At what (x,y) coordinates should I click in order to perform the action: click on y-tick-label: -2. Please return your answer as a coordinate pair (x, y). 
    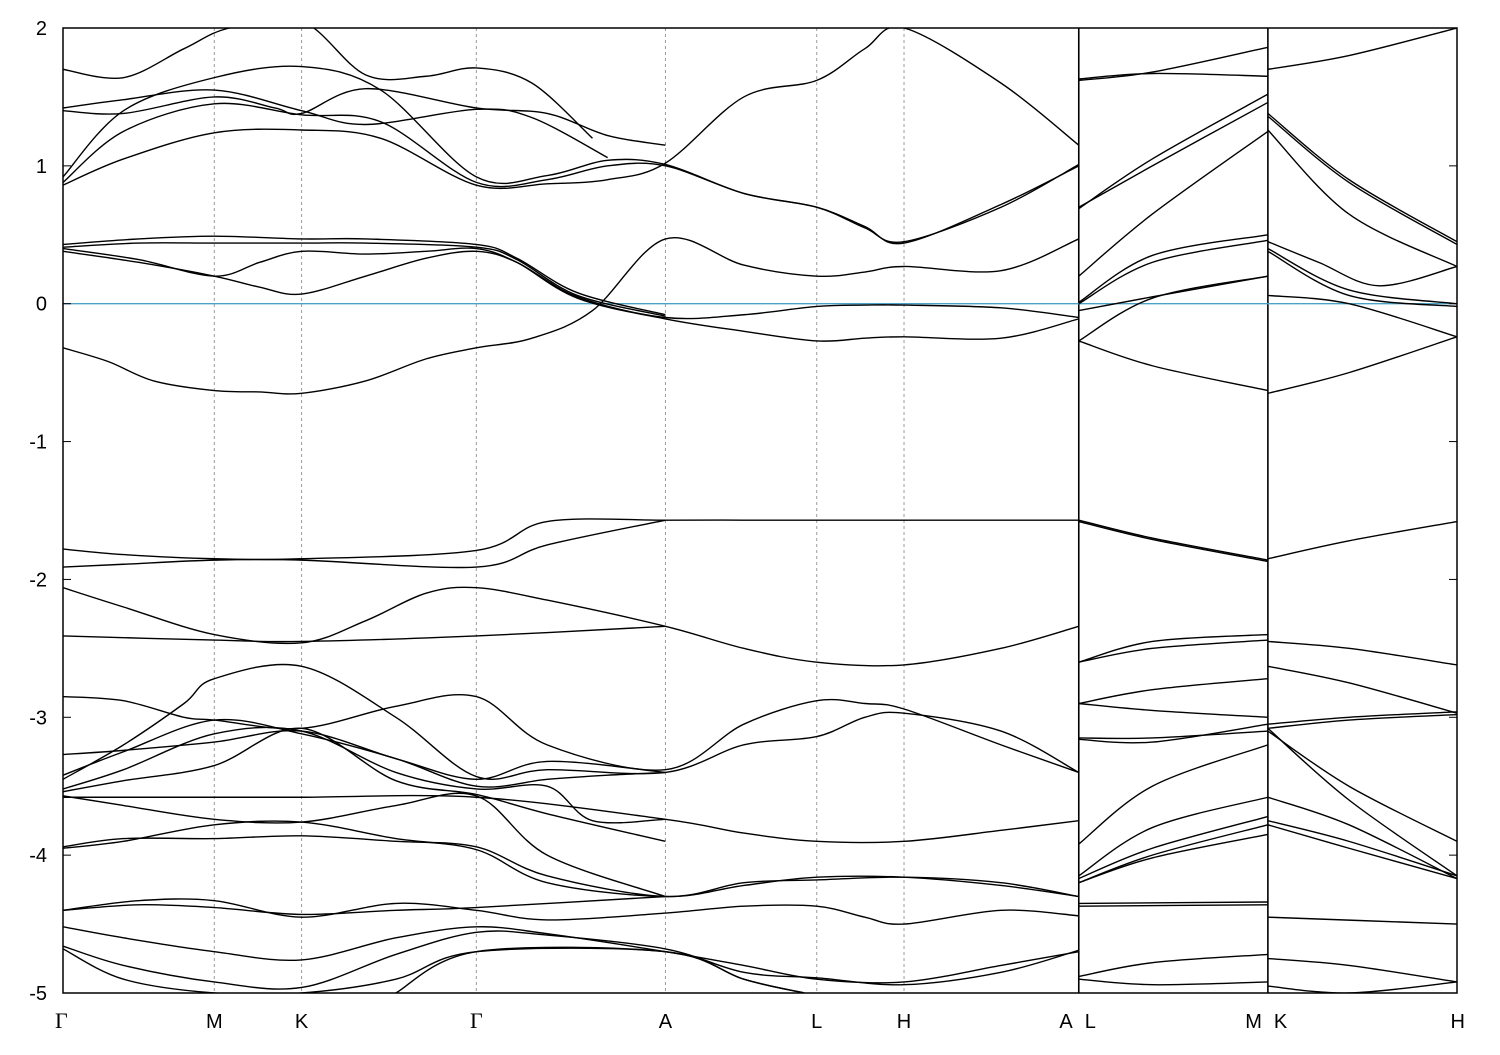
    Looking at the image, I should click on (38, 580).